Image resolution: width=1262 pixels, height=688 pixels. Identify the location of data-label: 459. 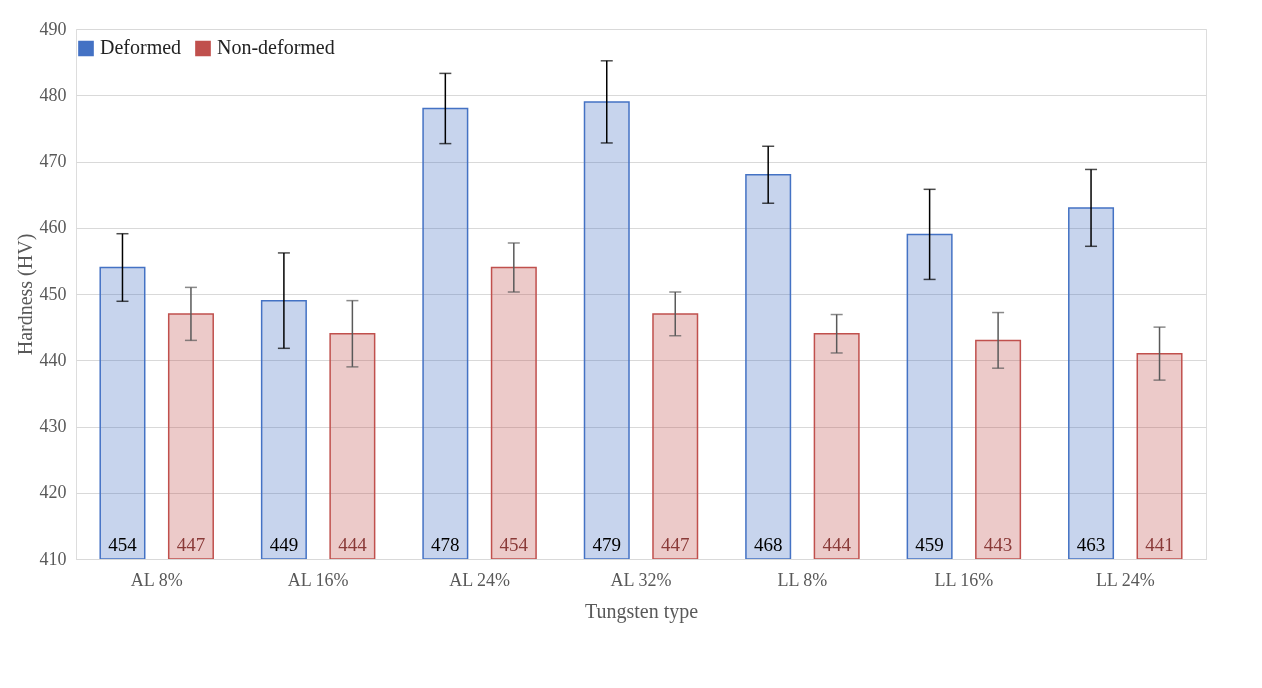
(929, 544).